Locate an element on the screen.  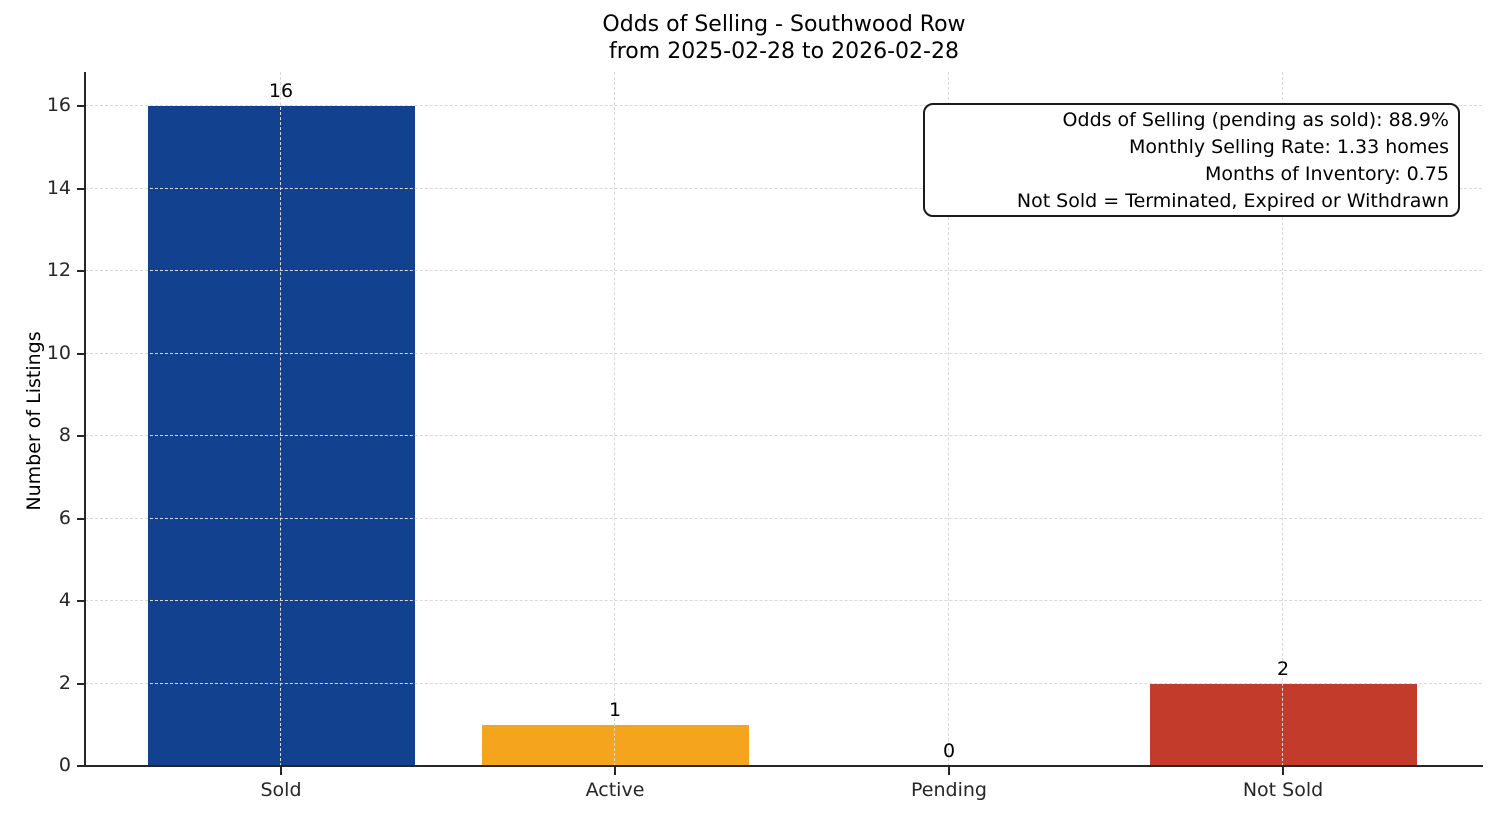
y-tick-label: 2 is located at coordinates (64, 682).